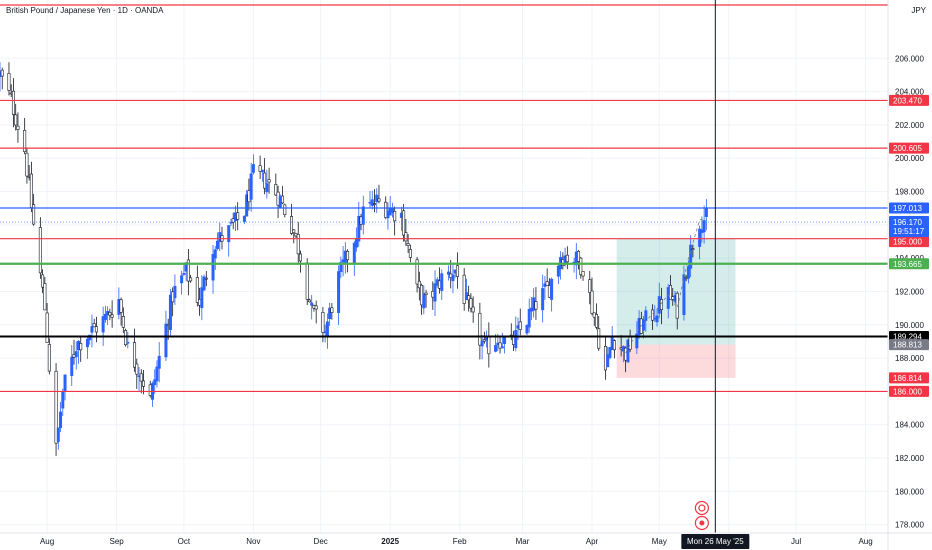  What do you see at coordinates (701, 523) in the screenshot?
I see `flag-marker-icon` at bounding box center [701, 523].